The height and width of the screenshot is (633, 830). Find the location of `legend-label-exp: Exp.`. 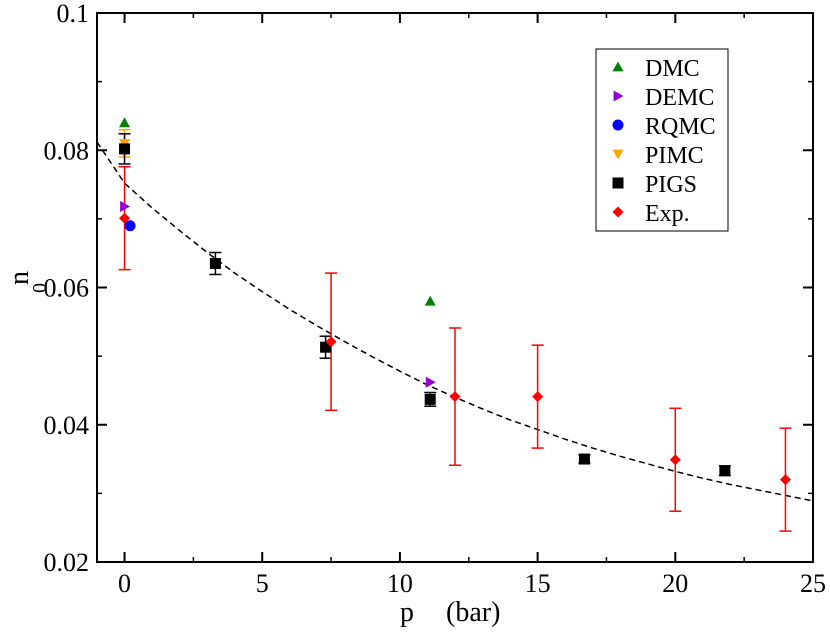

legend-label-exp: Exp. is located at coordinates (667, 214).